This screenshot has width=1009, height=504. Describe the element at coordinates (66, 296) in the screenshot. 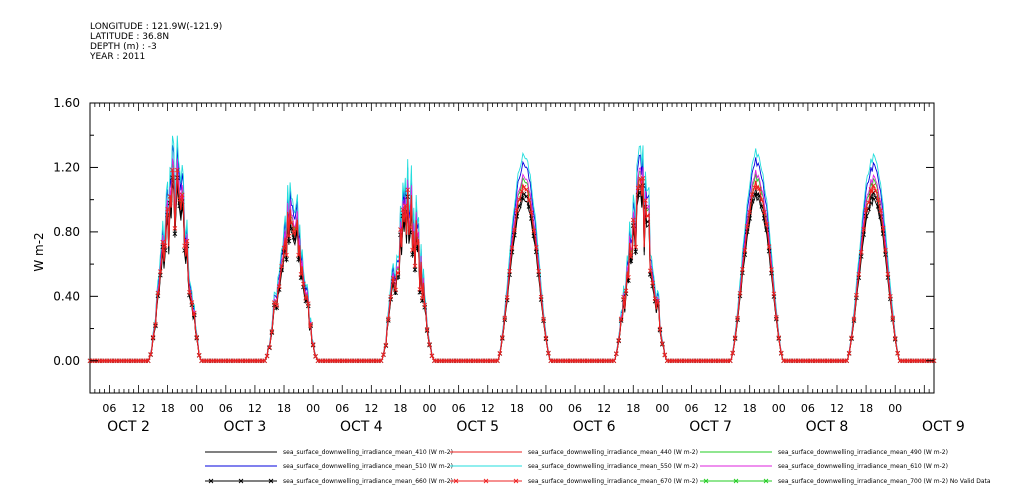

I see `y-tick-label: 0.40` at that location.